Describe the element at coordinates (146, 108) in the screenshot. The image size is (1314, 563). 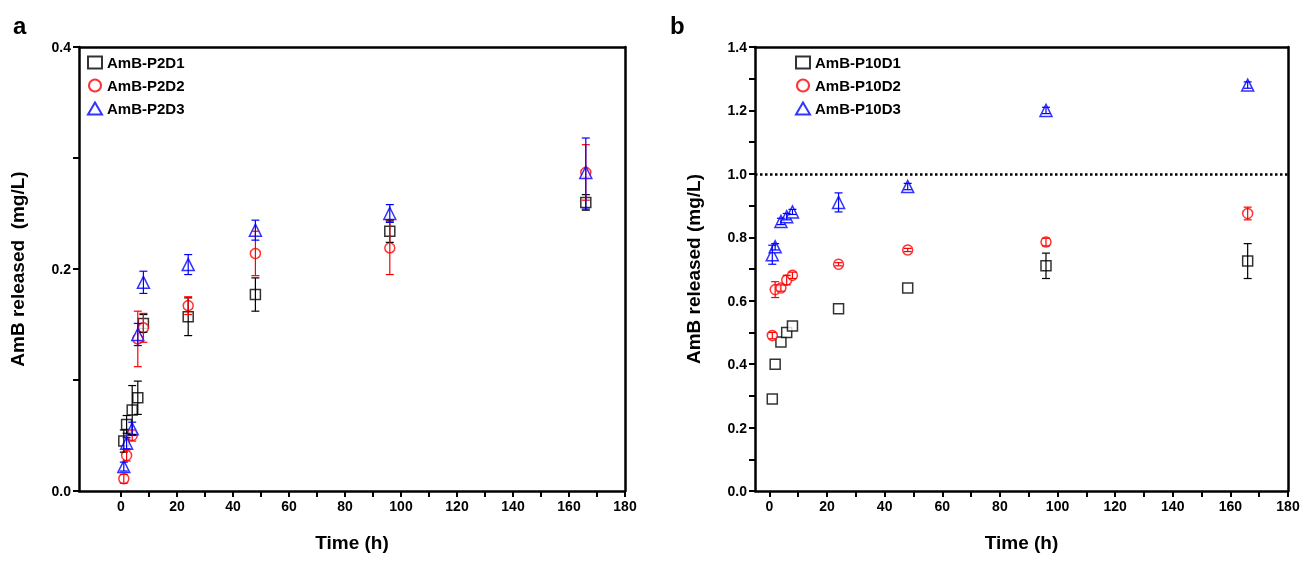
I see `legend-label: AmB-P2D3` at that location.